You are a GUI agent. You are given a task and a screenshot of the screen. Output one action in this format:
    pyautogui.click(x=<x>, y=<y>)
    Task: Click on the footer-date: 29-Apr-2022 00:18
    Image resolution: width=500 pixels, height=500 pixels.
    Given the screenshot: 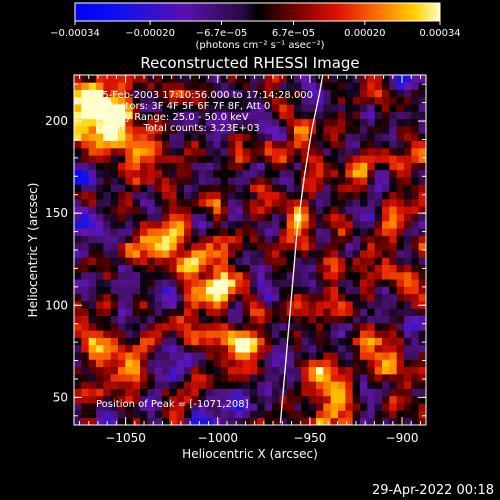 What is the action you would take?
    pyautogui.click(x=433, y=490)
    